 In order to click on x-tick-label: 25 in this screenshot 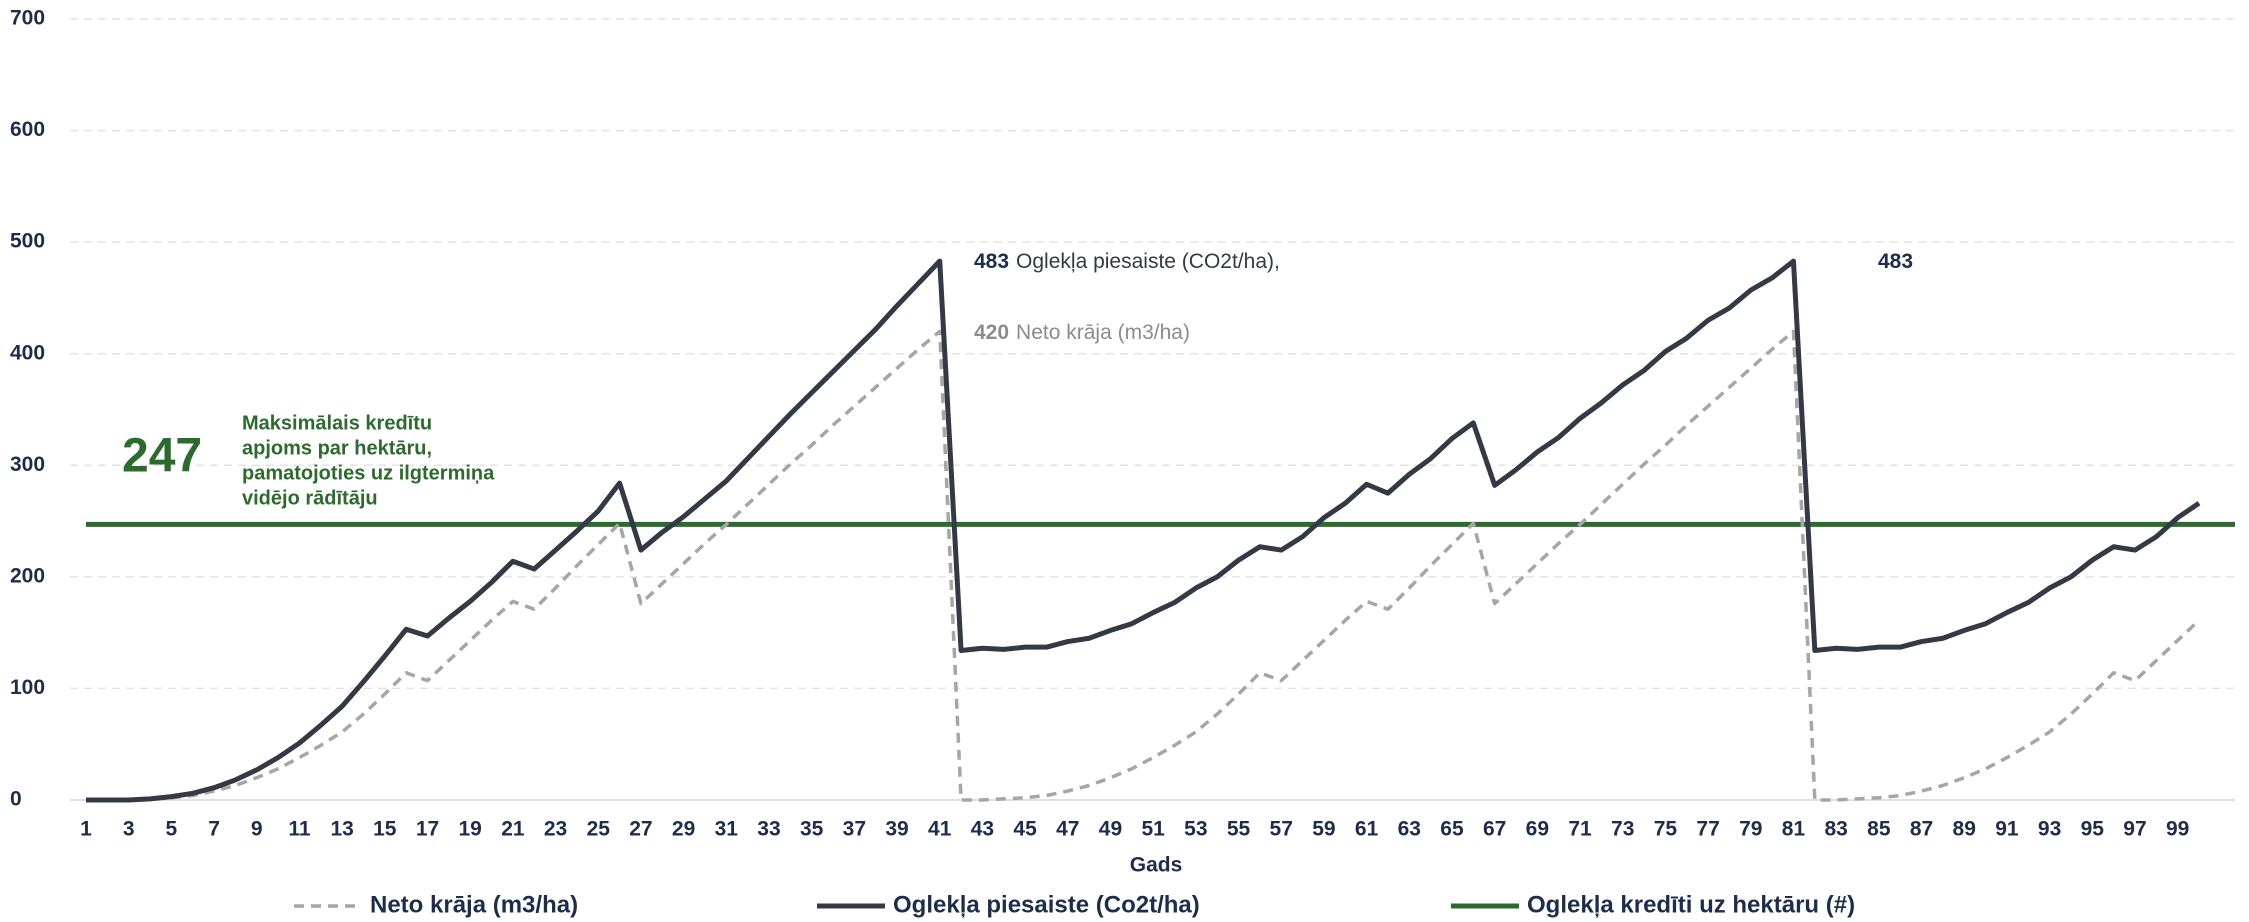, I will do `click(599, 829)`.